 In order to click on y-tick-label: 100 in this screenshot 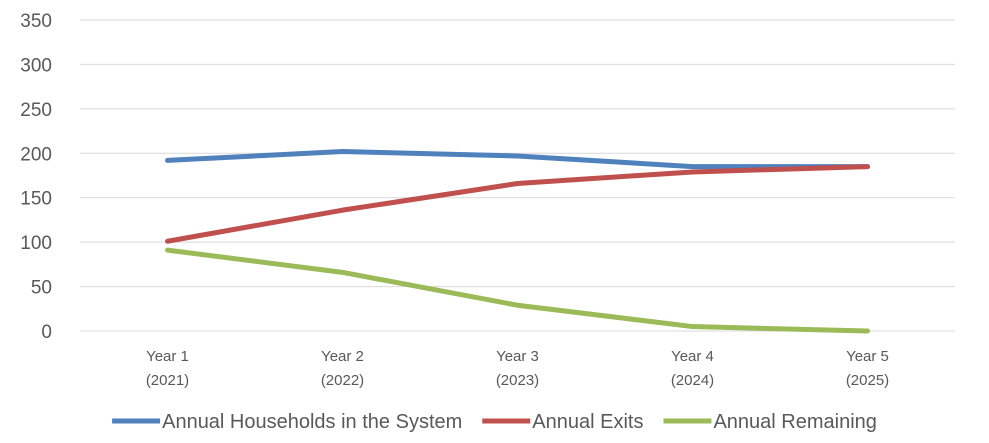, I will do `click(36, 243)`.